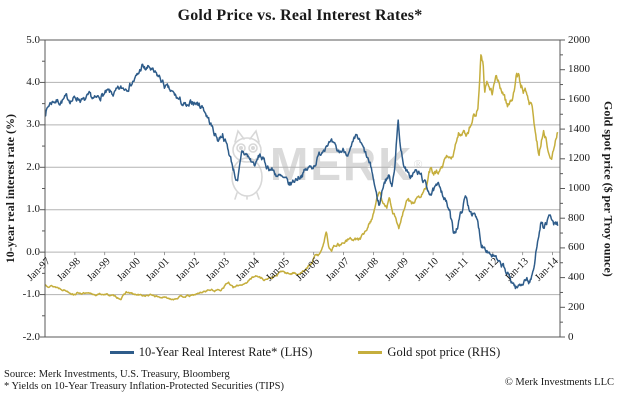 The height and width of the screenshot is (407, 620). I want to click on left-axis-title-text: 10-year real interest rate (%), so click(9, 188).